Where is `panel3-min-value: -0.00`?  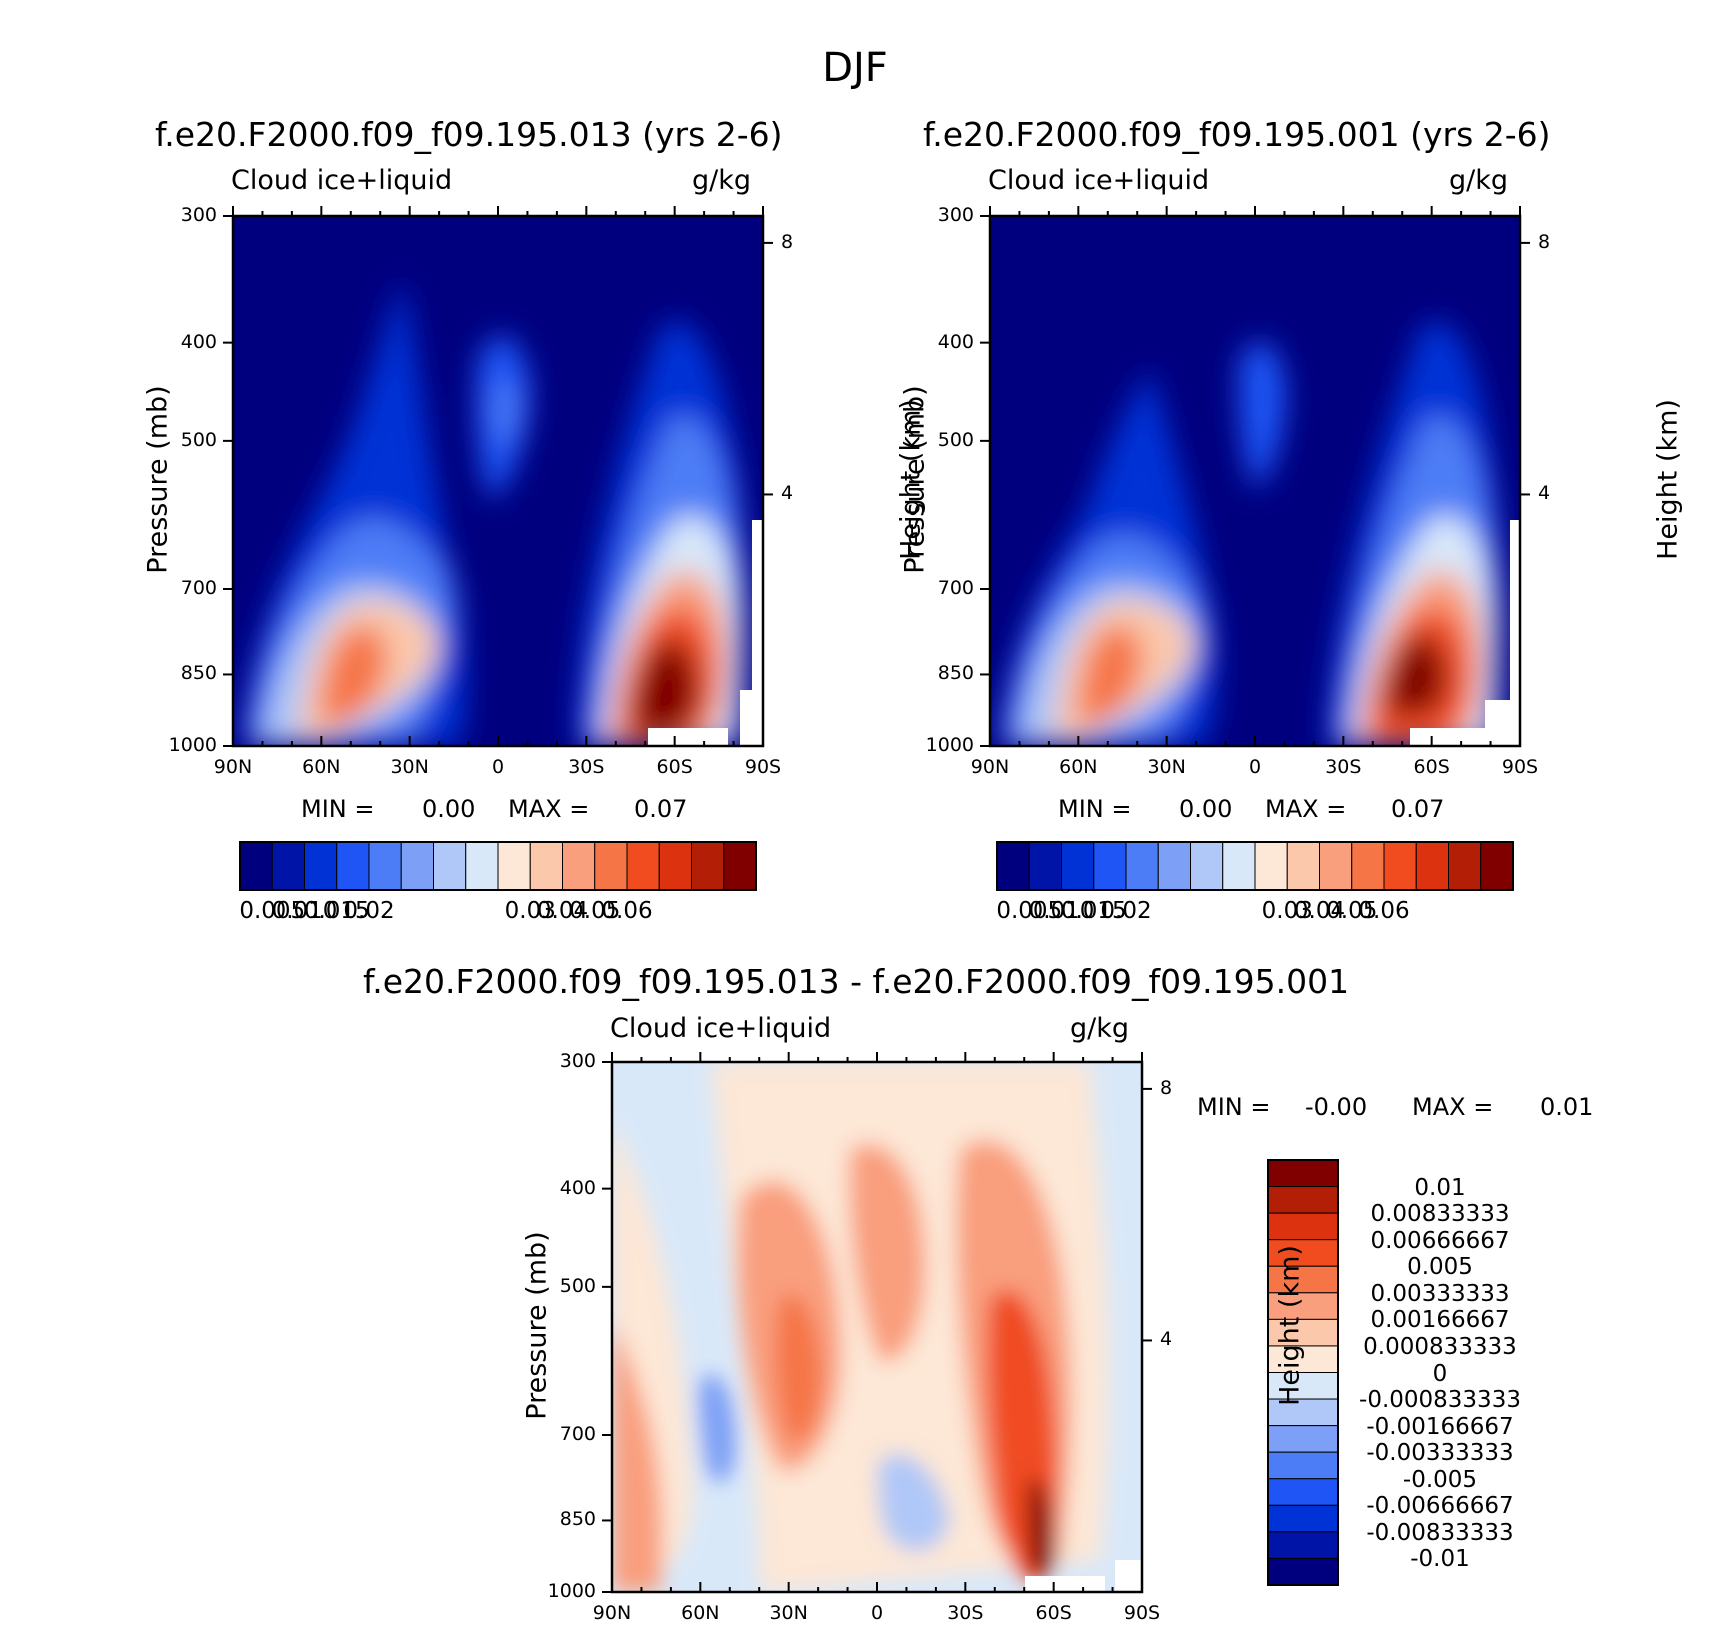
panel3-min-value: -0.00 is located at coordinates (1336, 1107).